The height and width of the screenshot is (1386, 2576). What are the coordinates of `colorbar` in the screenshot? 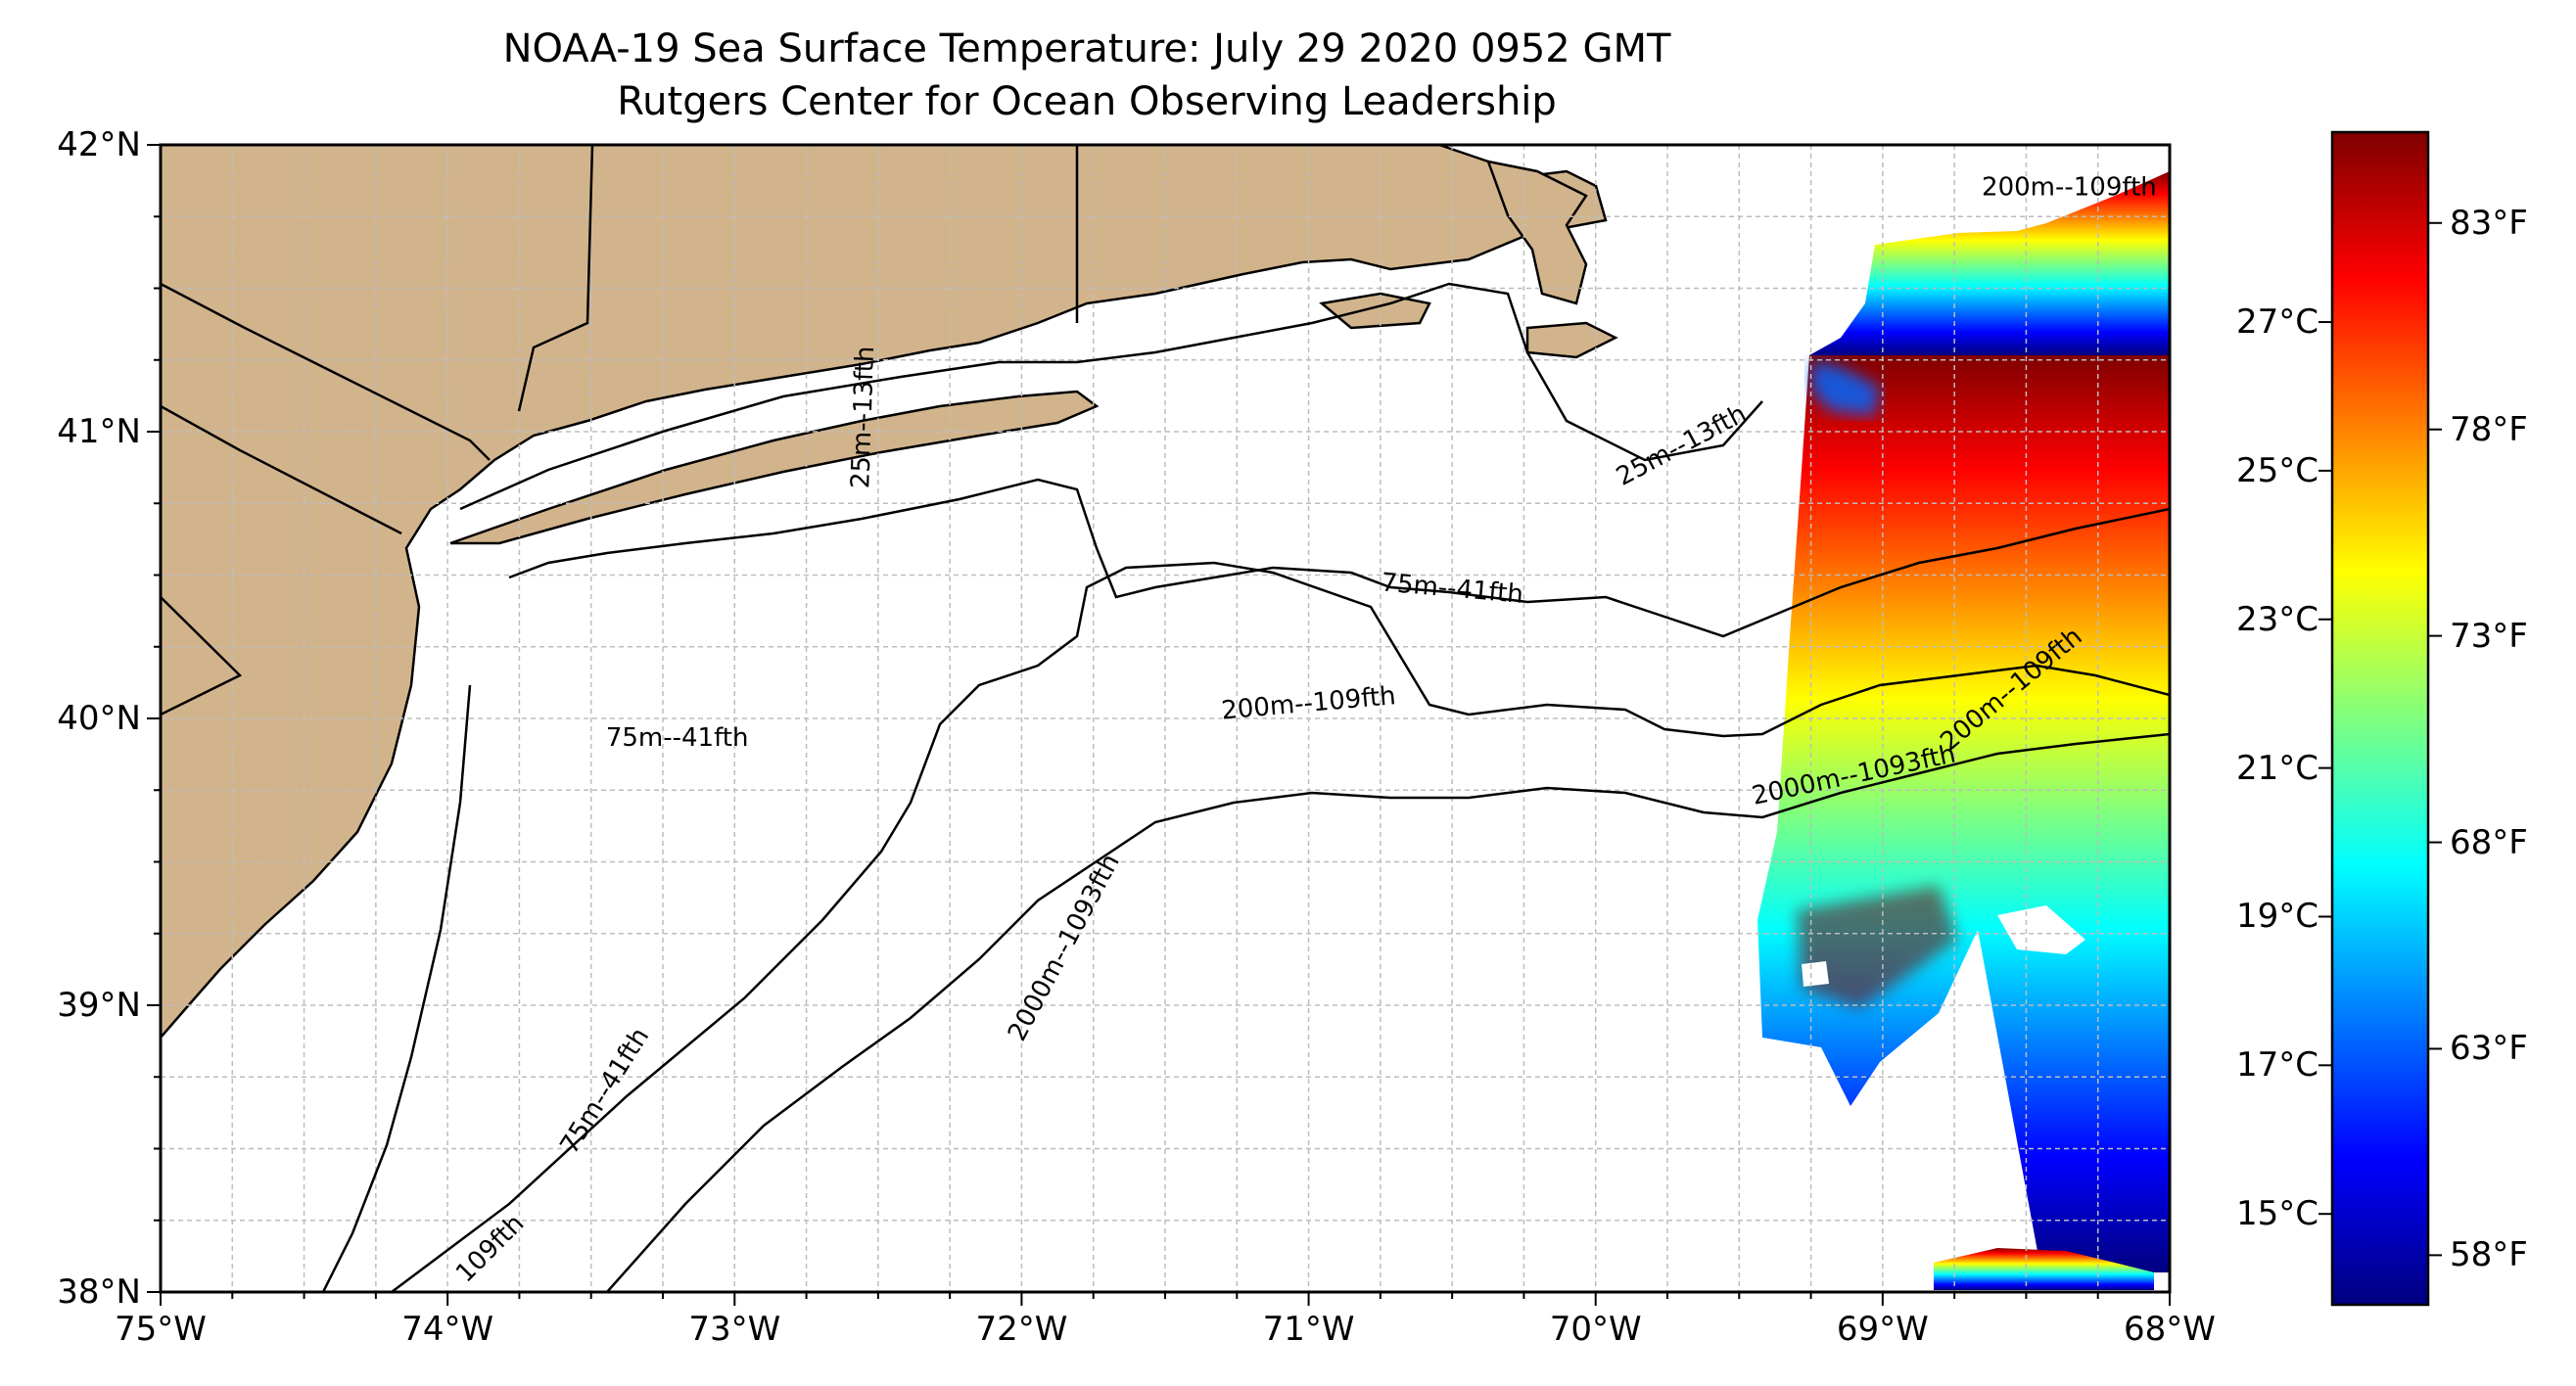 It's located at (2380, 718).